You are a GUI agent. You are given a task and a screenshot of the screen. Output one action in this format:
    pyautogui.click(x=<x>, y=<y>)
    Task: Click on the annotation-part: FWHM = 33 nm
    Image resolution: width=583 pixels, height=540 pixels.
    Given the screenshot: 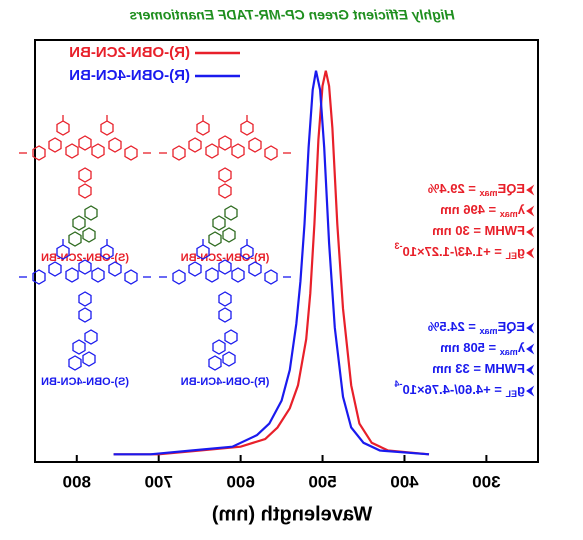 What is the action you would take?
    pyautogui.click(x=478, y=368)
    